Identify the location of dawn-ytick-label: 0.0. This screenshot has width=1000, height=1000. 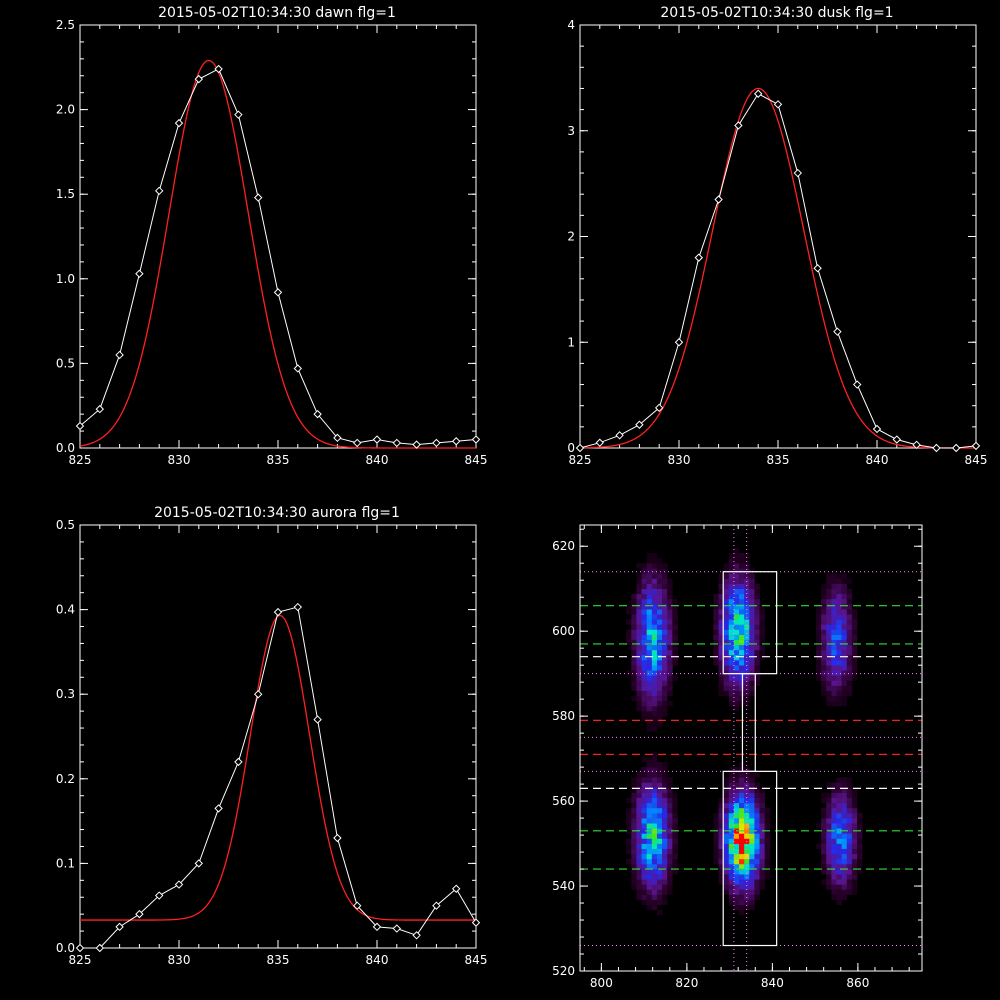
(65, 448).